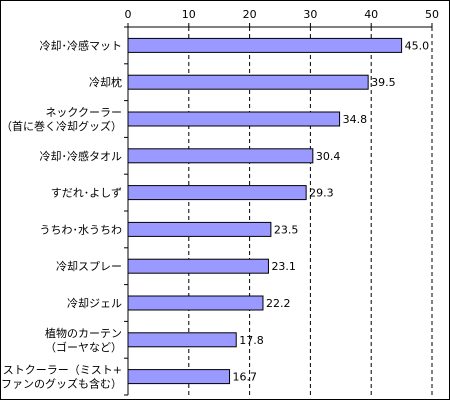  Describe the element at coordinates (283, 266) in the screenshot. I see `value-label-6: 23.1` at that location.